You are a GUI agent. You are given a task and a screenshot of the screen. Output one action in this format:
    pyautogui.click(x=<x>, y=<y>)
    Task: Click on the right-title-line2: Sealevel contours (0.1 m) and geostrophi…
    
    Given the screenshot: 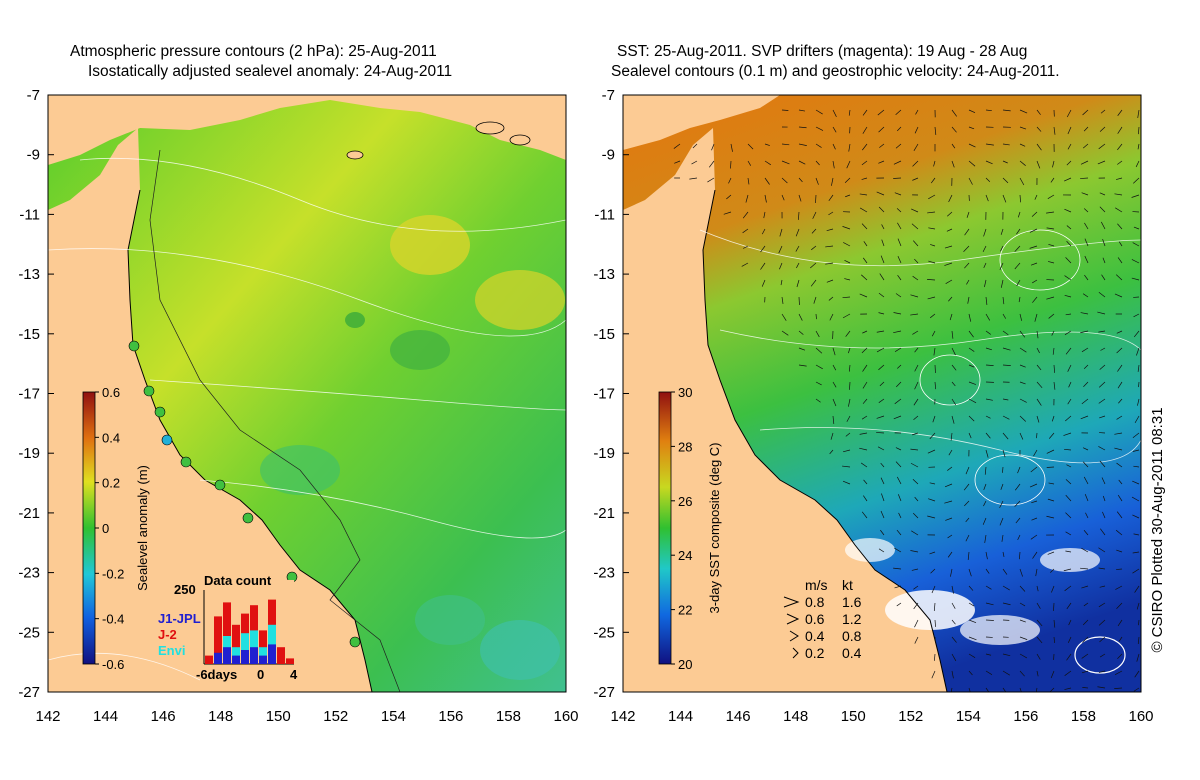 What is the action you would take?
    pyautogui.click(x=835, y=71)
    